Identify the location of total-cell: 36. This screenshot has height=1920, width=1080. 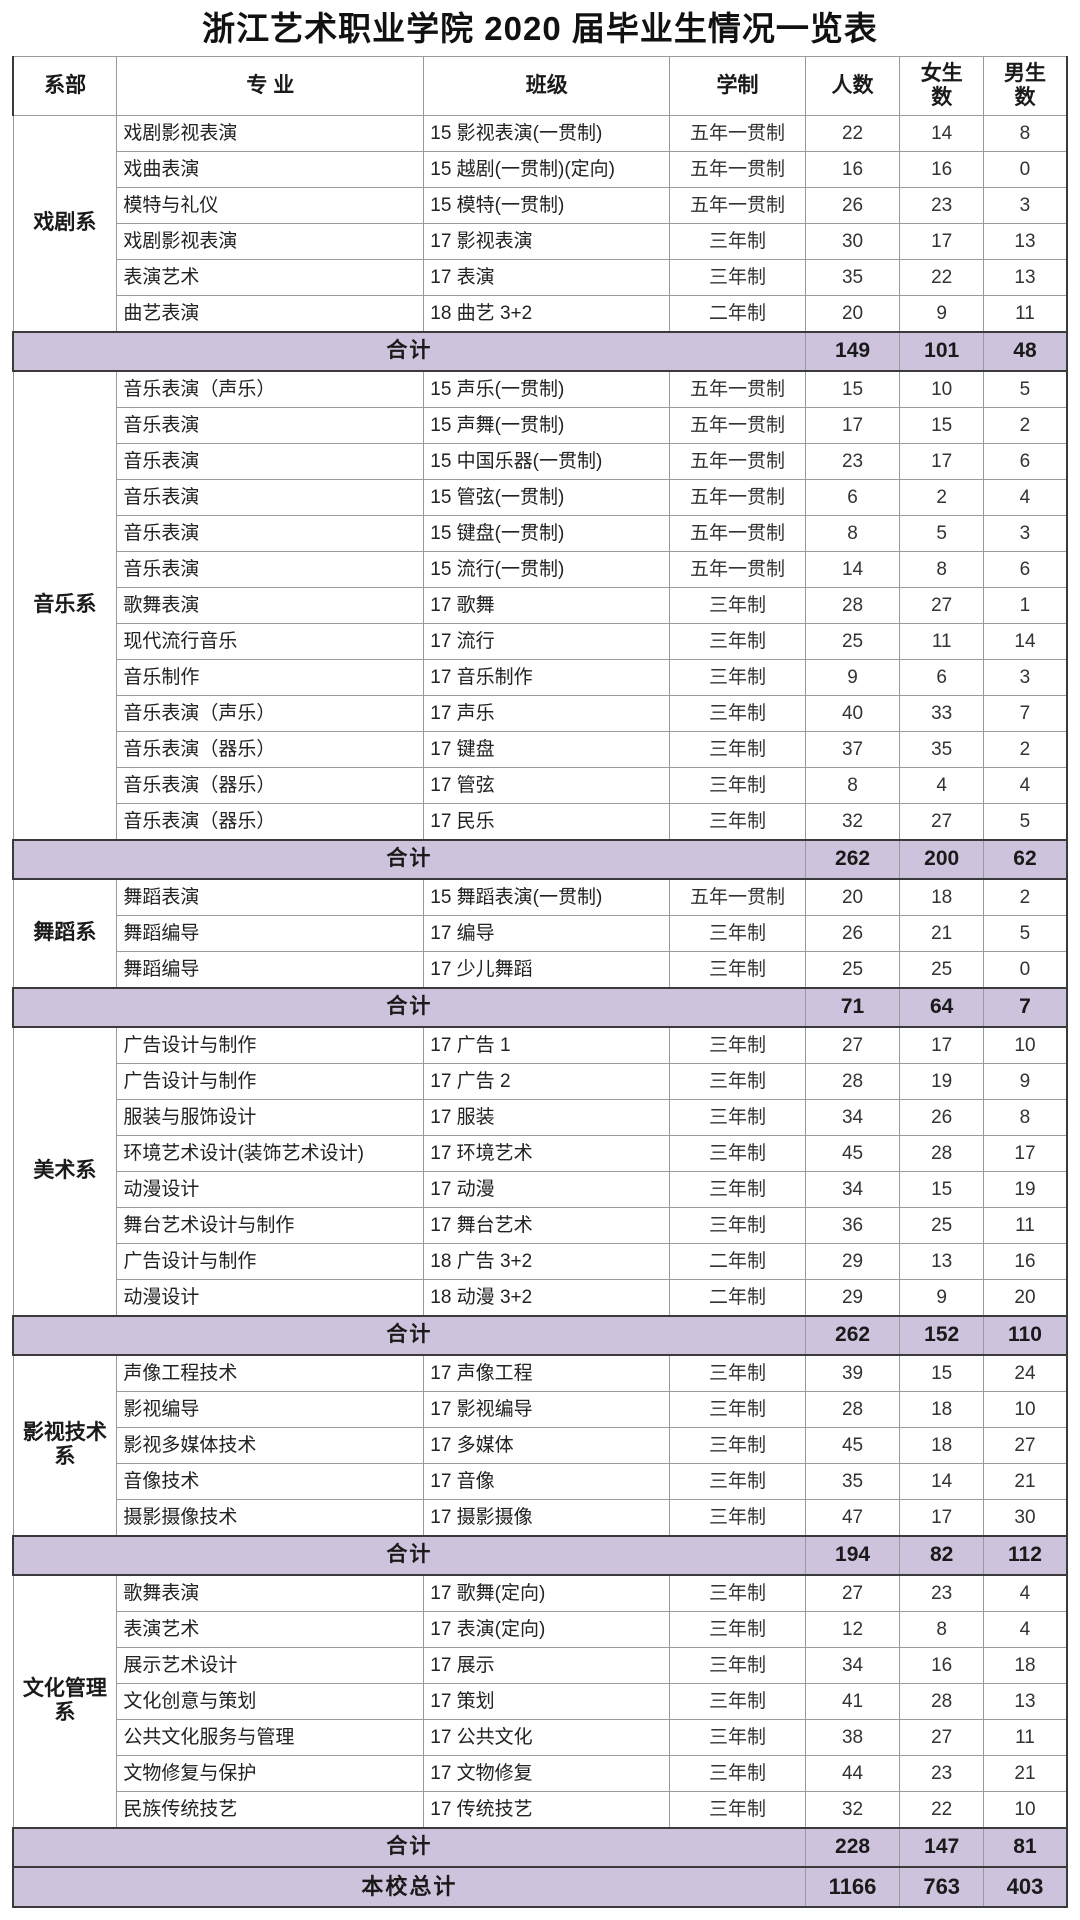
(852, 1225).